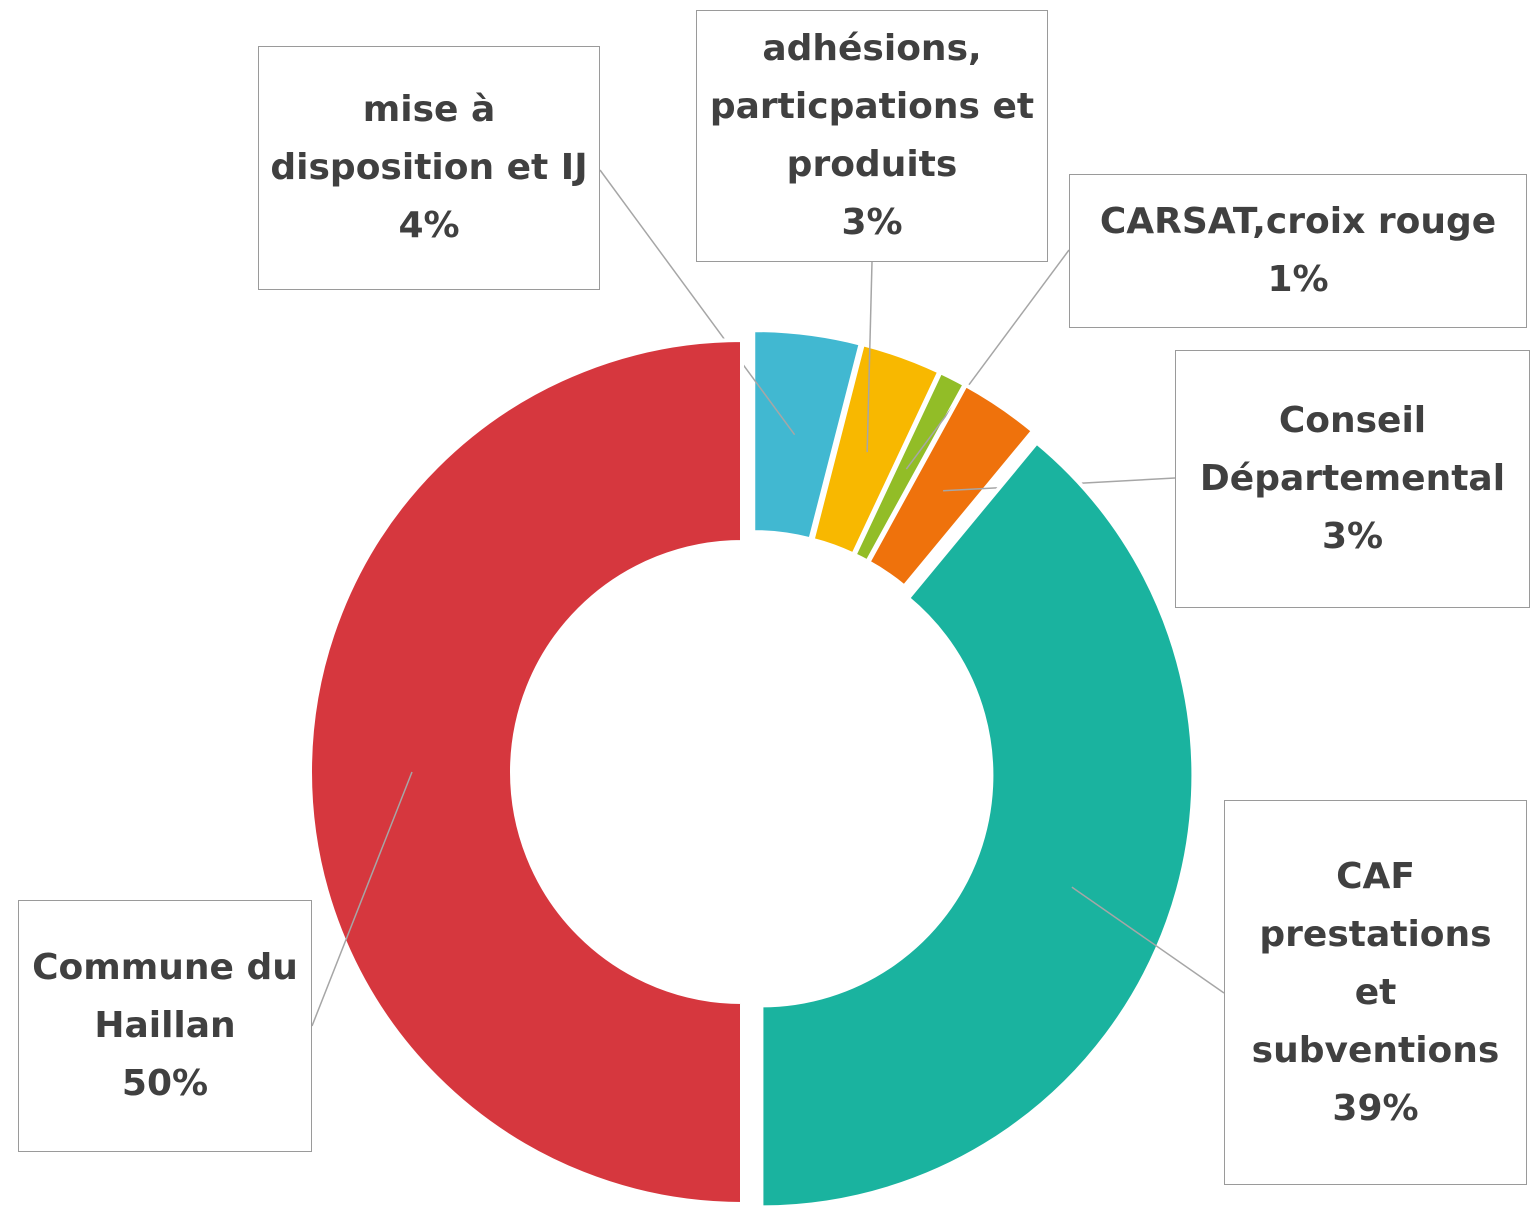 This screenshot has height=1211, width=1538. What do you see at coordinates (165, 1083) in the screenshot?
I see `value-label: 50%` at bounding box center [165, 1083].